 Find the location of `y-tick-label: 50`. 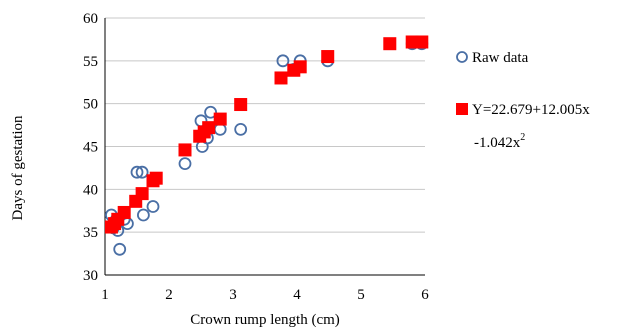

y-tick-label: 50 is located at coordinates (90, 105).